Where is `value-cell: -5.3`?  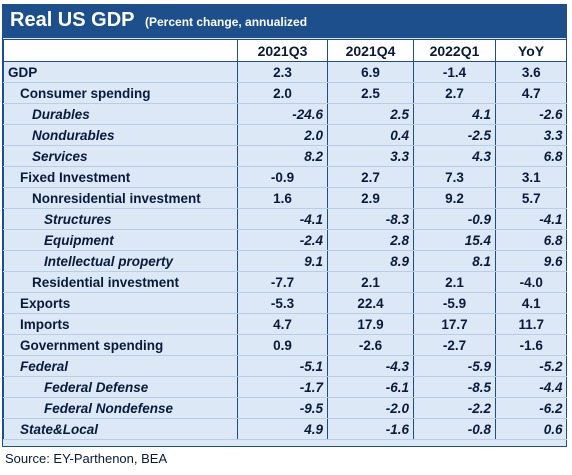
value-cell: -5.3 is located at coordinates (282, 303).